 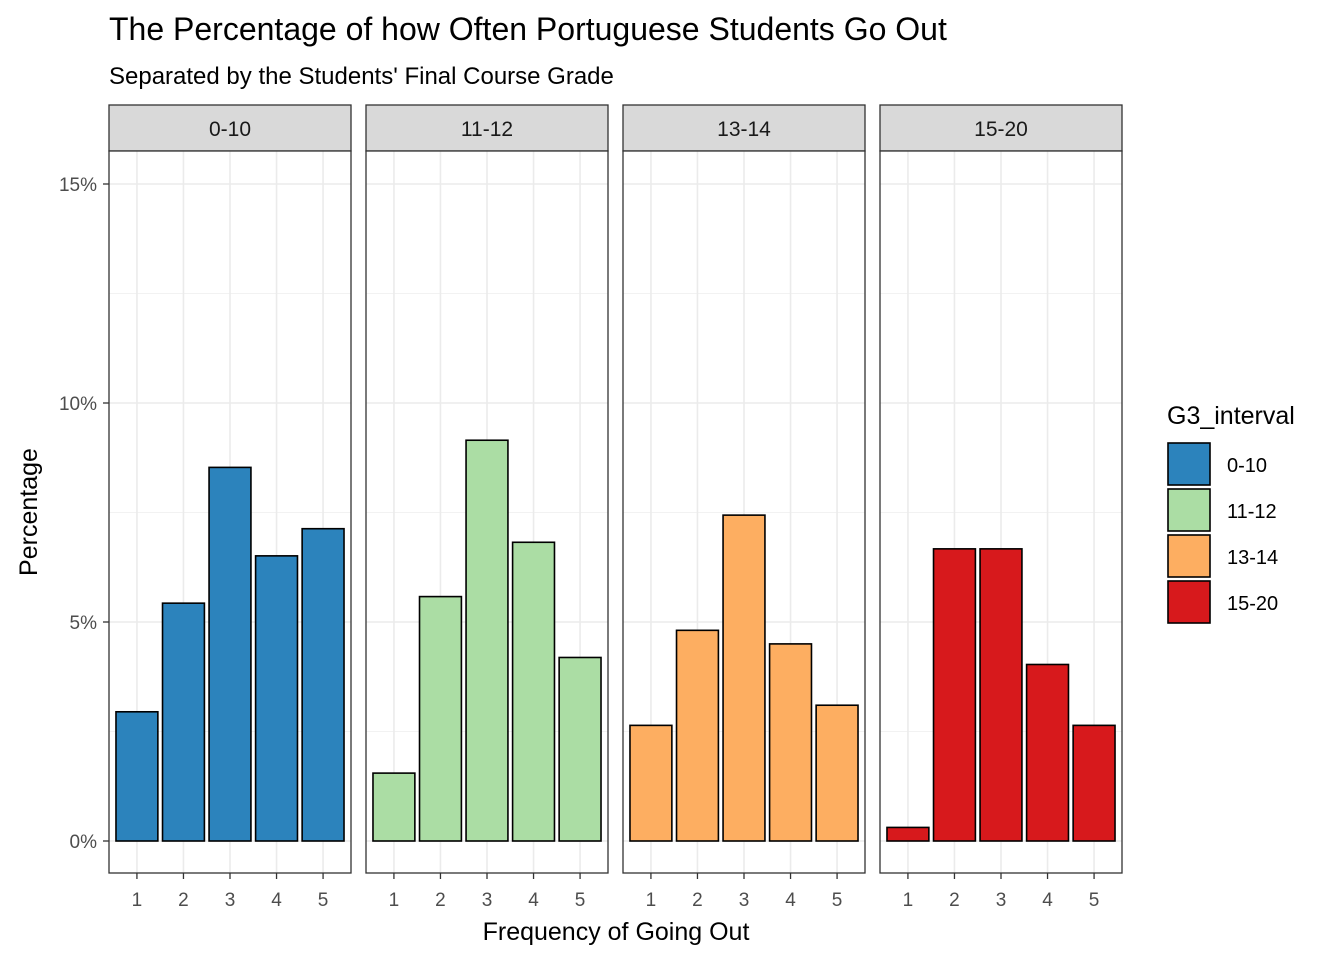 I want to click on legend-label: 0-10, so click(x=1247, y=466).